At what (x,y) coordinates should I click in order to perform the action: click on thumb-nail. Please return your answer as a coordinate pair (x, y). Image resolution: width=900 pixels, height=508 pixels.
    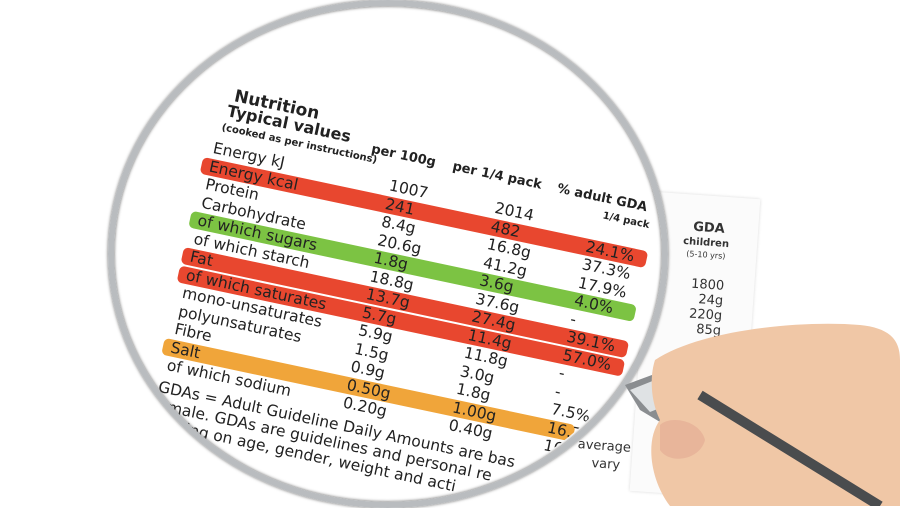
    Looking at the image, I should click on (682, 439).